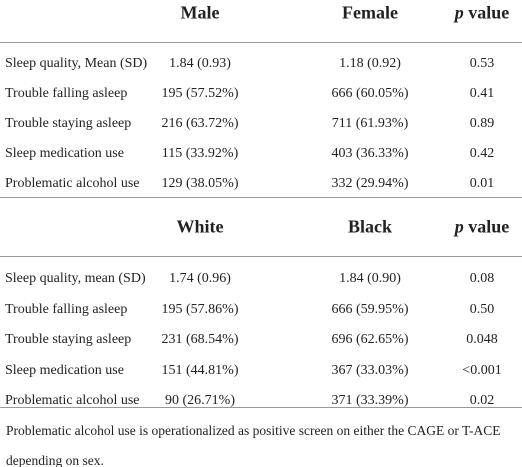 The height and width of the screenshot is (467, 522). I want to click on table-cell: 195 (57.52%), so click(200, 93).